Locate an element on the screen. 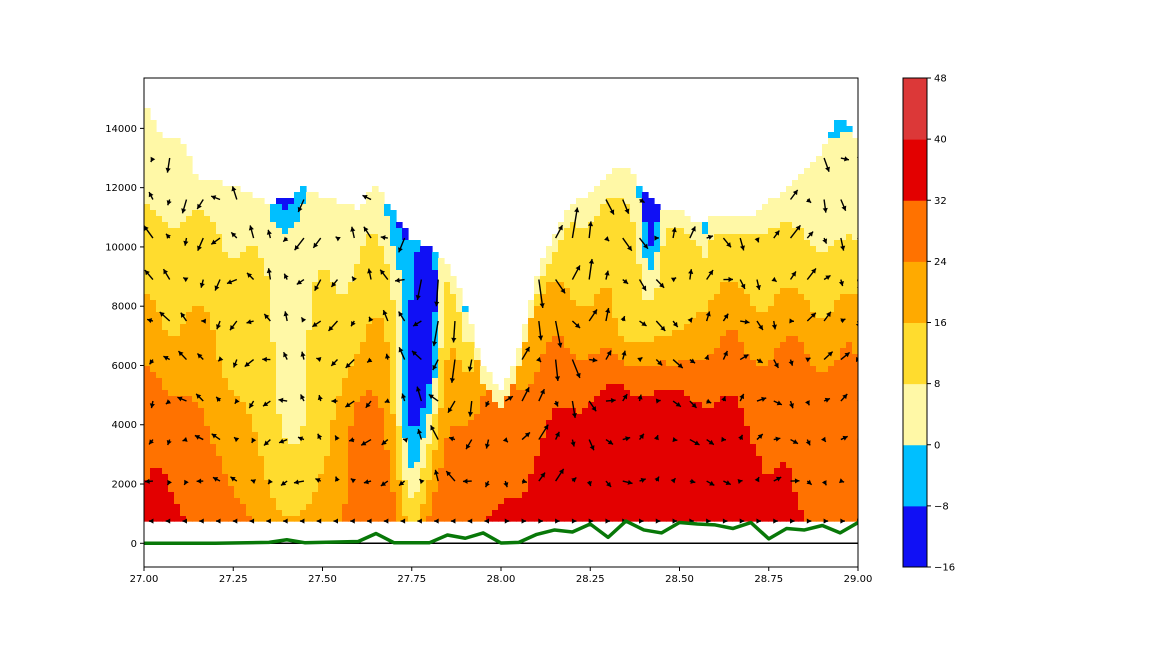  y-tick-label: 14000 is located at coordinates (121, 129).